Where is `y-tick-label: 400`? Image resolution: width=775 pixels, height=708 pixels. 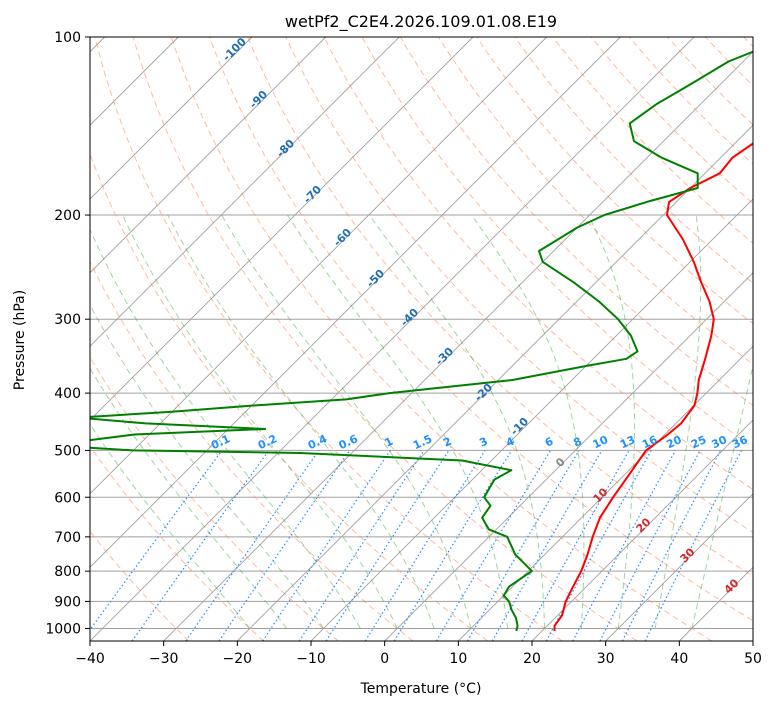 y-tick-label: 400 is located at coordinates (67, 394).